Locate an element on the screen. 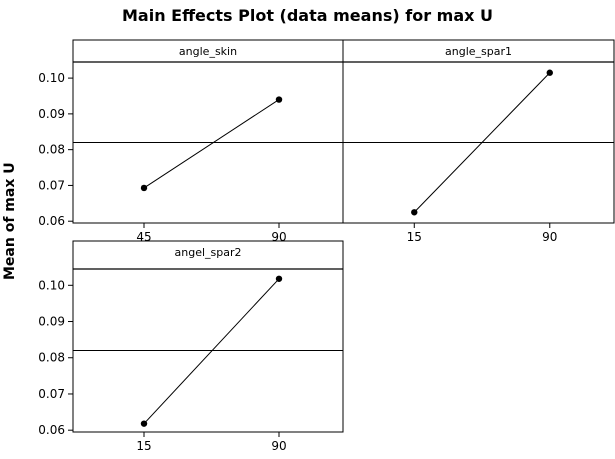 The image size is (615, 459). panel-label: angle_spar1 is located at coordinates (478, 51).